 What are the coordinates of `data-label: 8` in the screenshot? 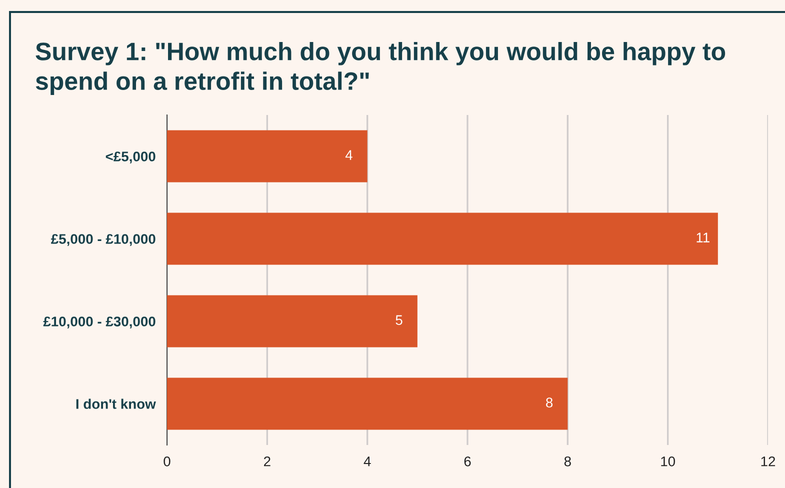 It's located at (549, 403).